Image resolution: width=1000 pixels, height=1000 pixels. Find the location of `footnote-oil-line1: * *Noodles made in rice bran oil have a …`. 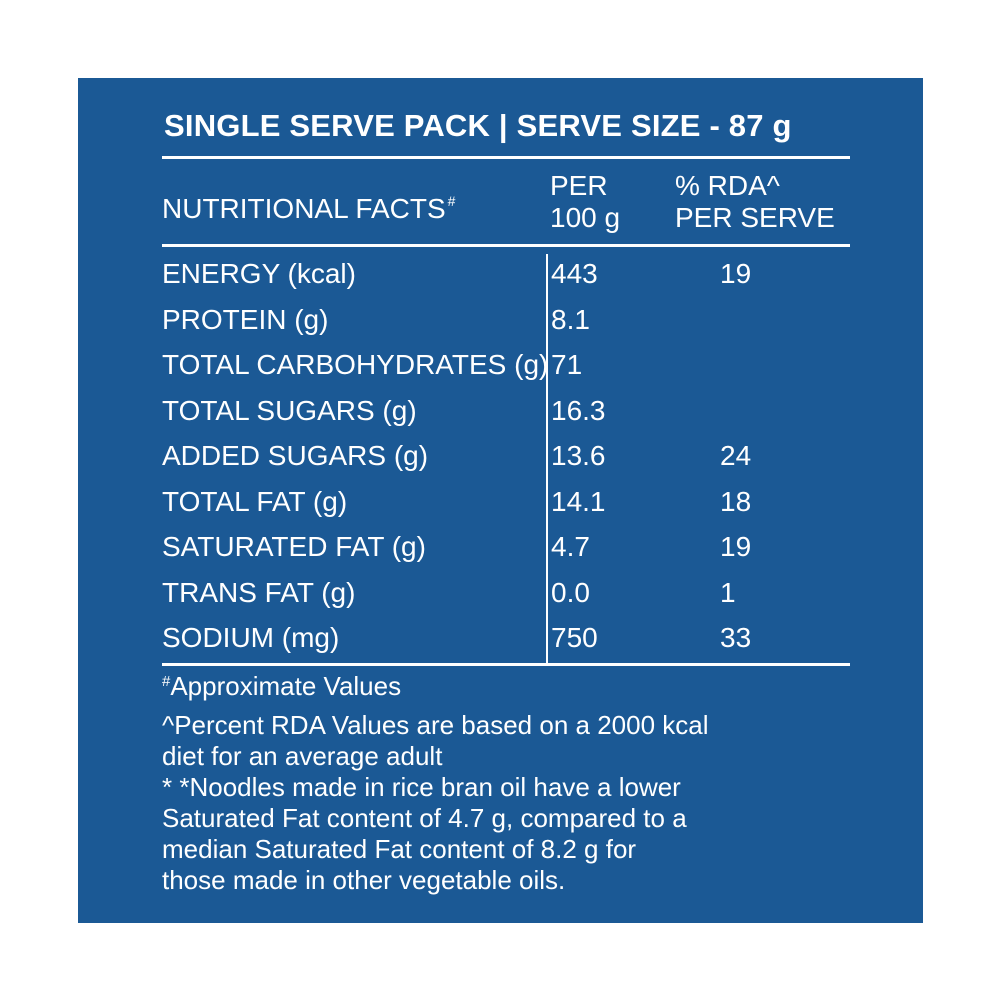

footnote-oil-line1: * *Noodles made in rice bran oil have a … is located at coordinates (421, 787).